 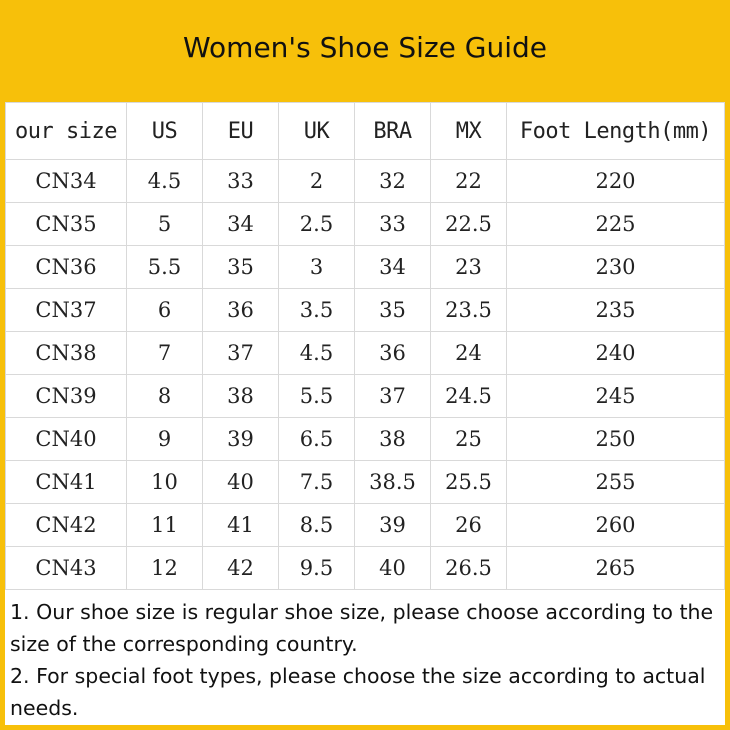 I want to click on cell-eu: 34, so click(x=240, y=224).